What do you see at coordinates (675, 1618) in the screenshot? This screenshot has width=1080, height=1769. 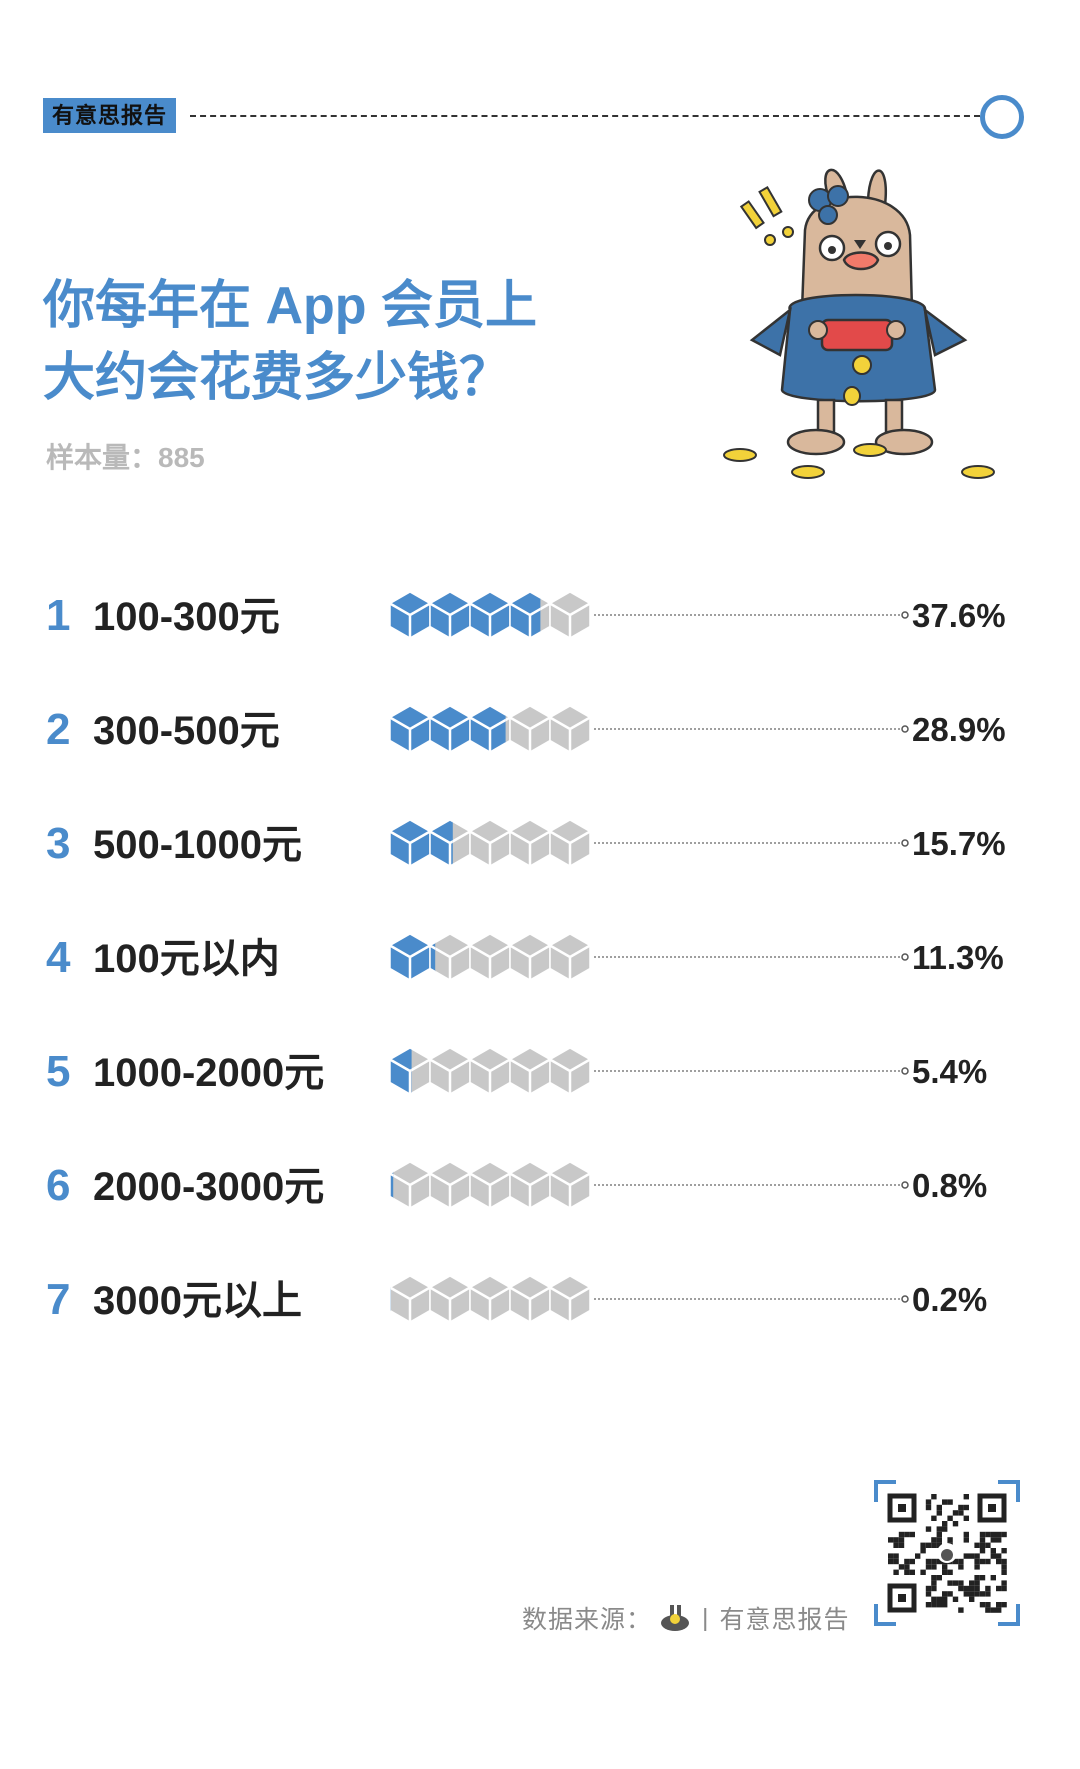 I see `rabbit-logo-icon` at bounding box center [675, 1618].